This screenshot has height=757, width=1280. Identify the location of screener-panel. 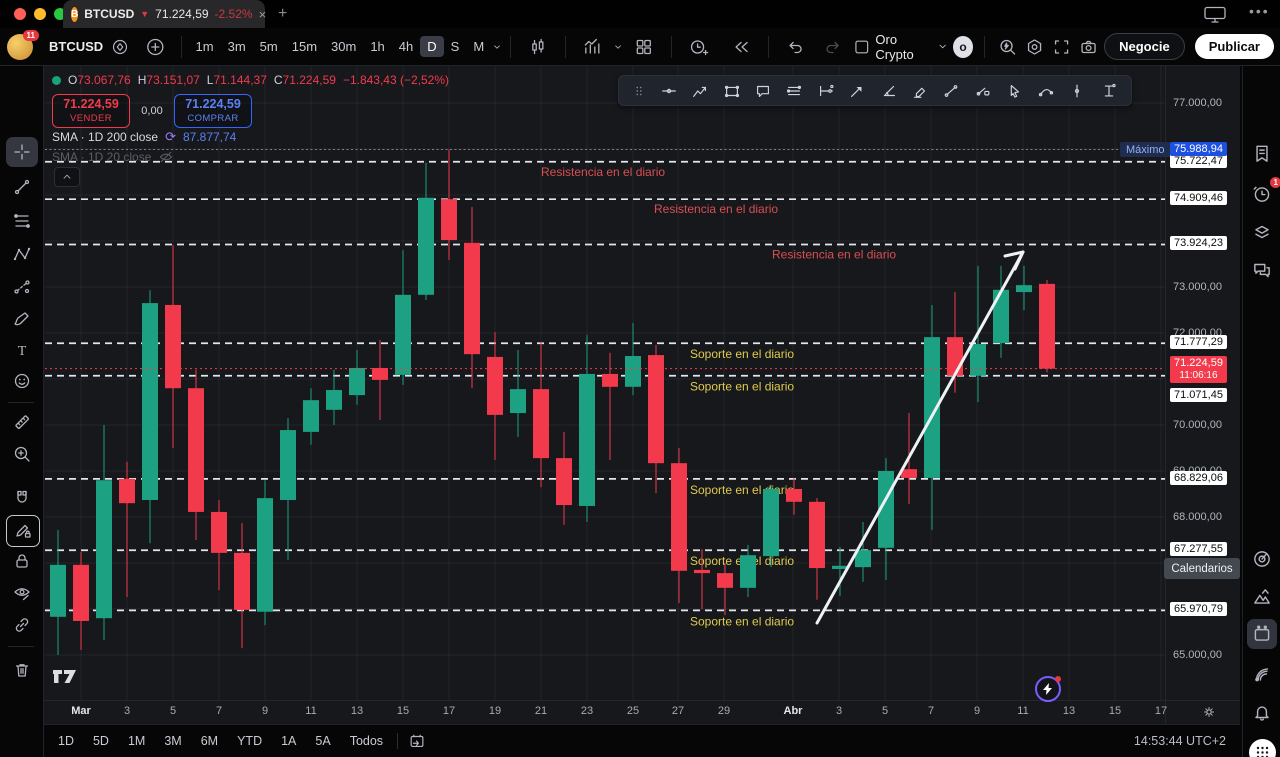
(1262, 559).